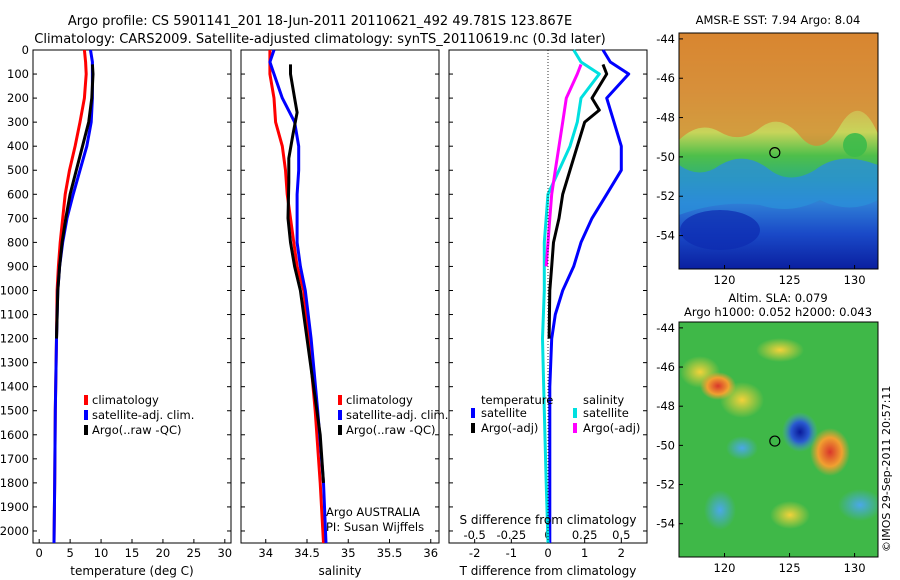 This screenshot has height=580, width=900. I want to click on y-tick-label: 600, so click(18, 194).